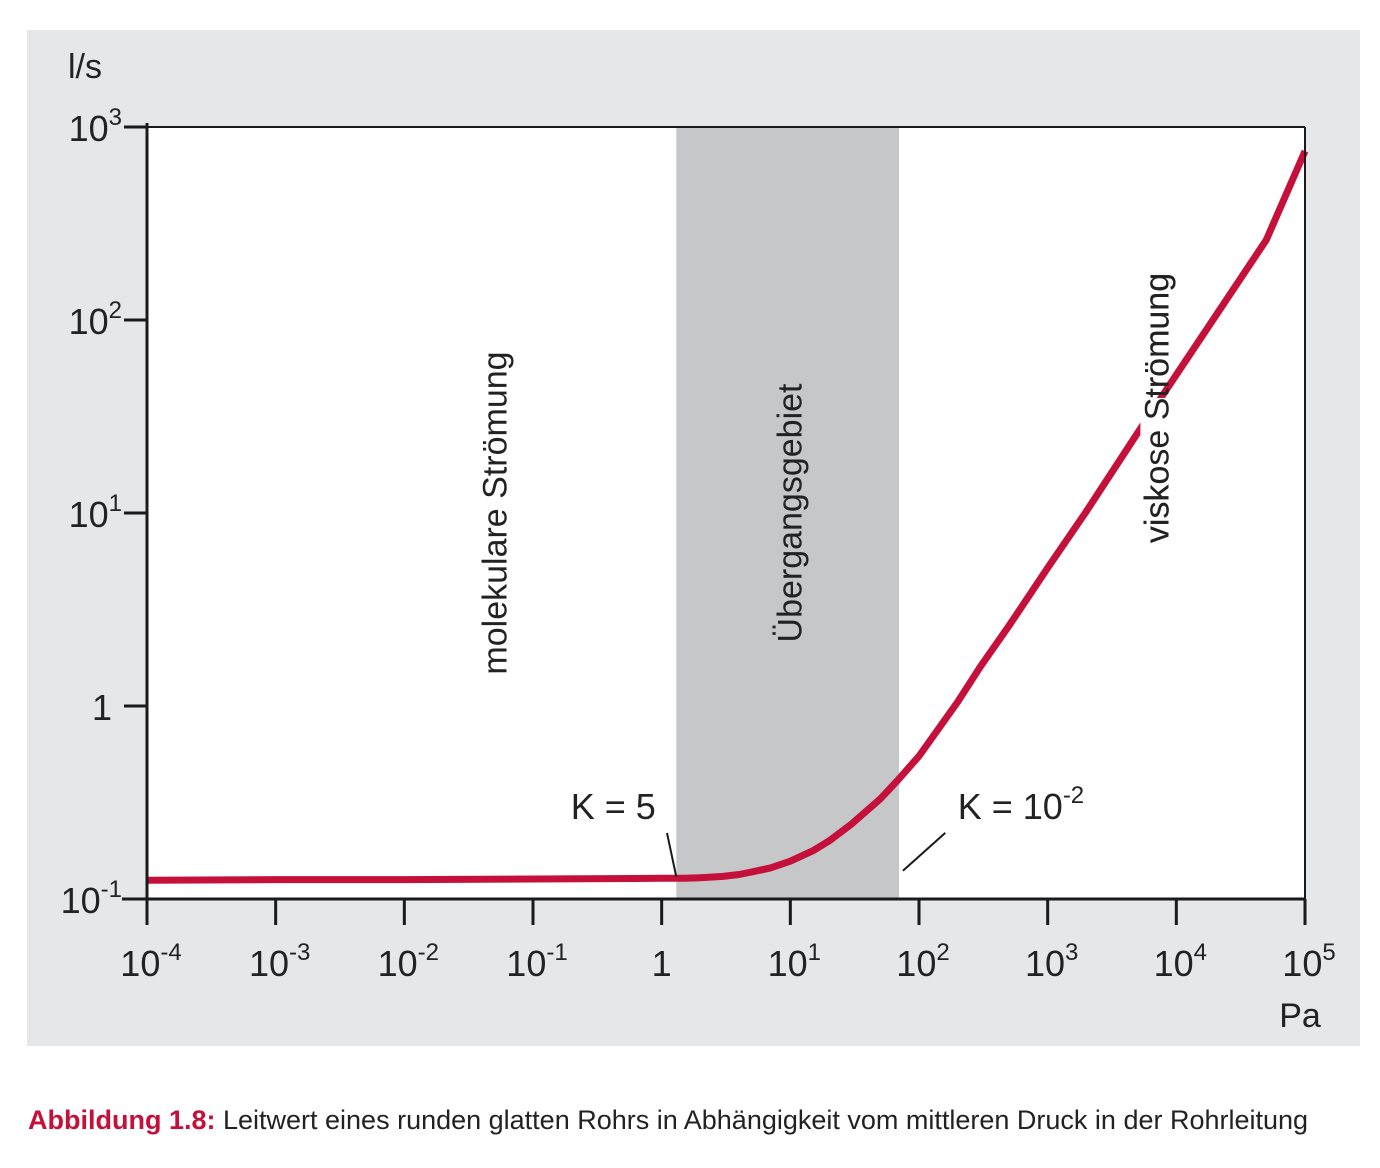  I want to click on x-tick-label: 10³, so click(1051, 961).